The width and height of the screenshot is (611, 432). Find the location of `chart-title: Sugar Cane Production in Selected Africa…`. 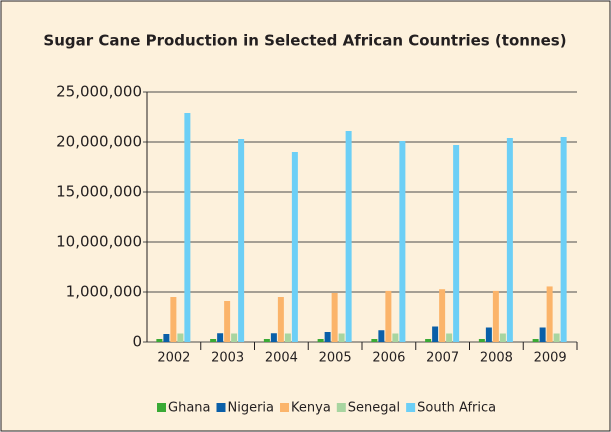

chart-title: Sugar Cane Production in Selected Africa… is located at coordinates (304, 41).